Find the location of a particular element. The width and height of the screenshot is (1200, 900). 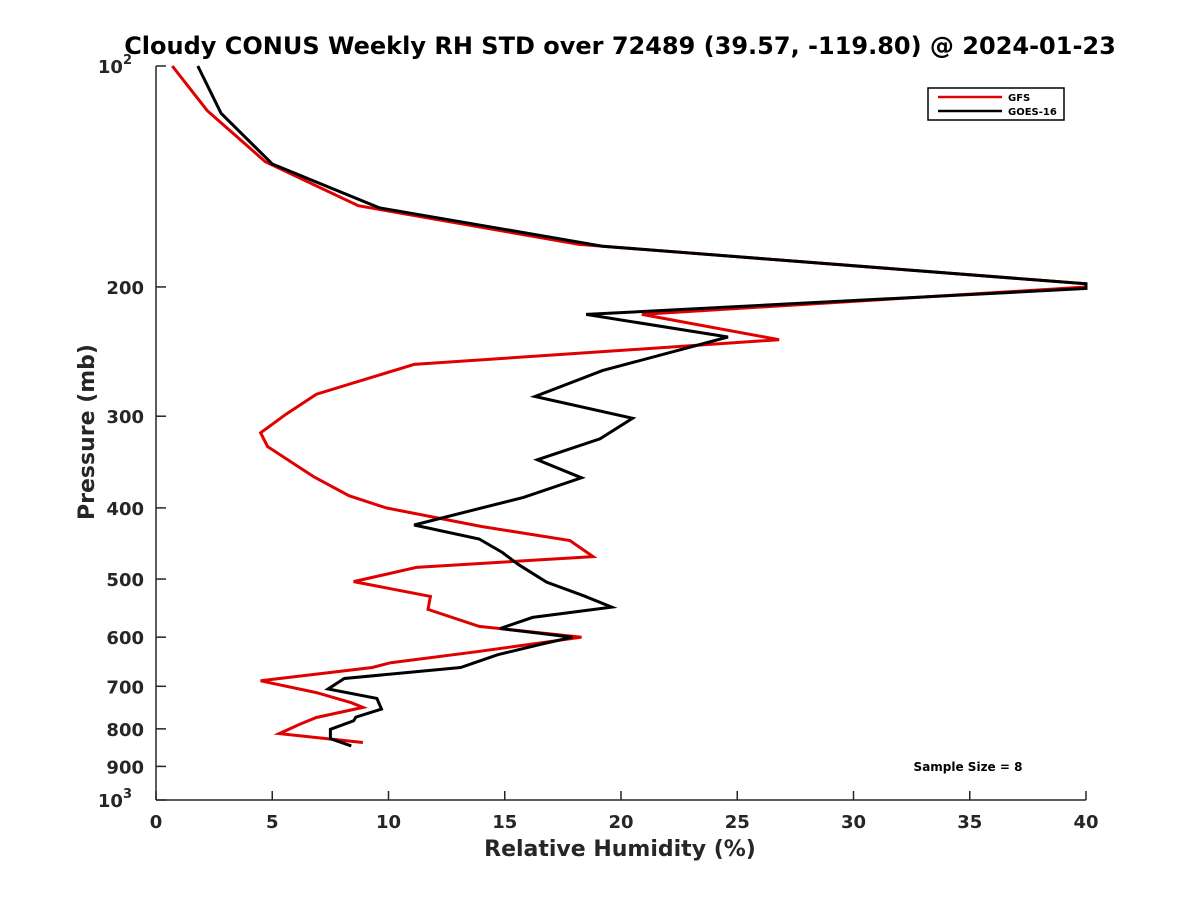

y-tick-label: 900 is located at coordinates (125, 767).